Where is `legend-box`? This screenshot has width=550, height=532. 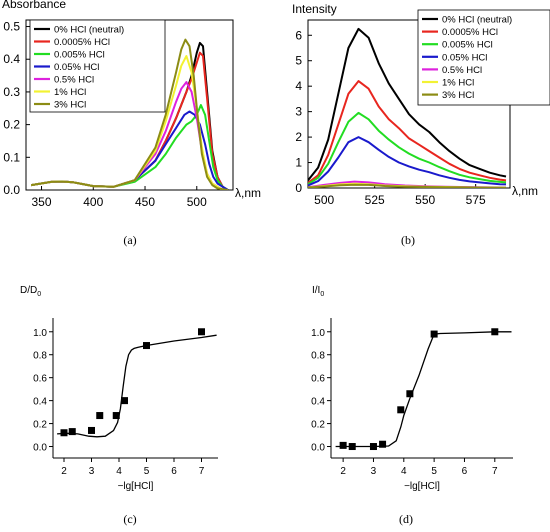 legend-box is located at coordinates (483, 57).